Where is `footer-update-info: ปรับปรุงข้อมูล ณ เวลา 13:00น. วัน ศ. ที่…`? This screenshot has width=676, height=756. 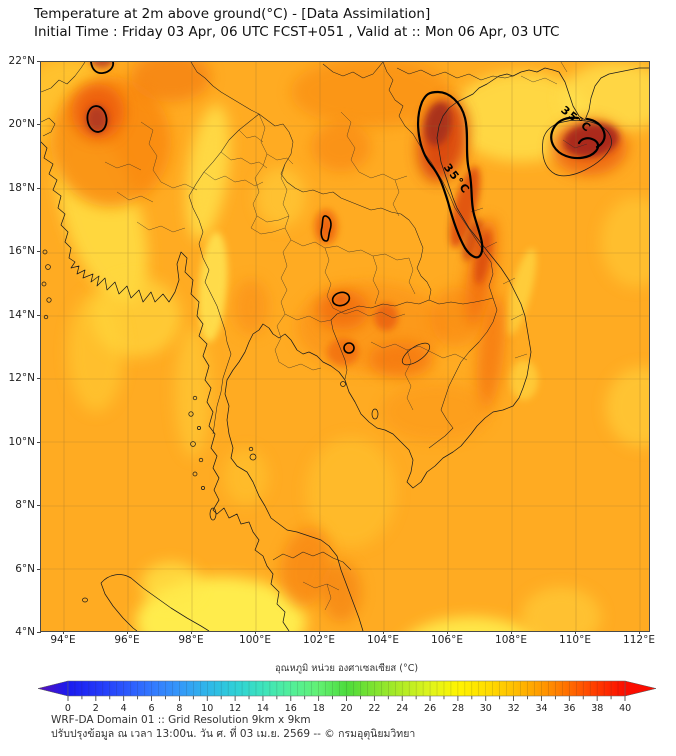 footer-update-info: ปรับปรุงข้อมูล ณ เวลา 13:00น. วัน ศ. ที่… is located at coordinates (233, 733).